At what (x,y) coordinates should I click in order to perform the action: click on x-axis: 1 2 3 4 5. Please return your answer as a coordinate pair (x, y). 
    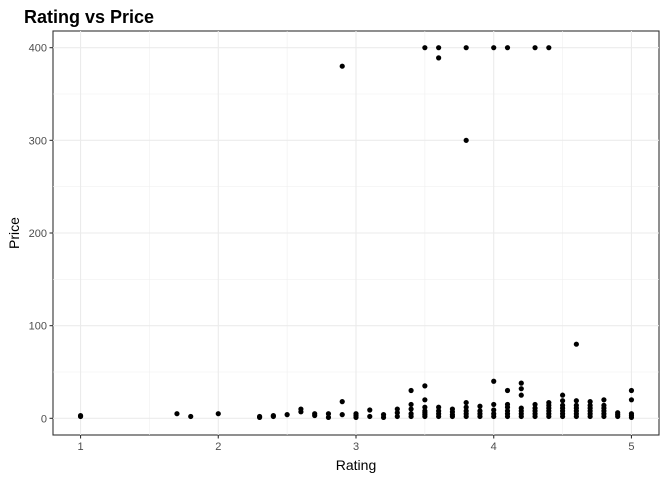
    Looking at the image, I should click on (356, 444).